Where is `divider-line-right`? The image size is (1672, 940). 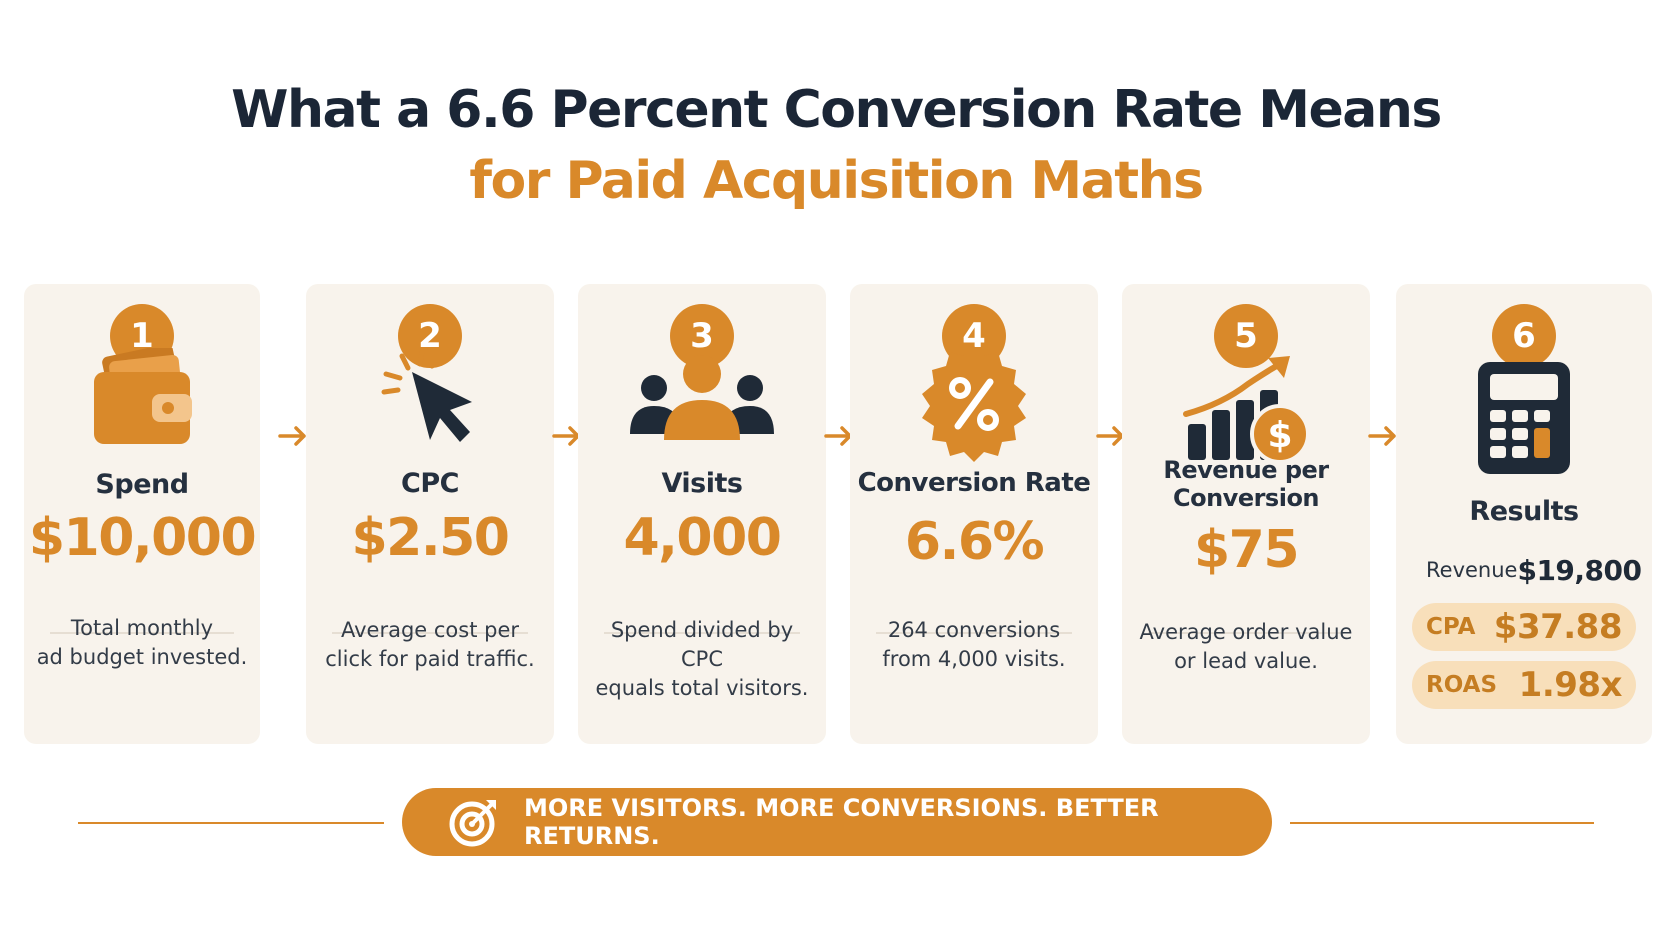 divider-line-right is located at coordinates (1442, 823).